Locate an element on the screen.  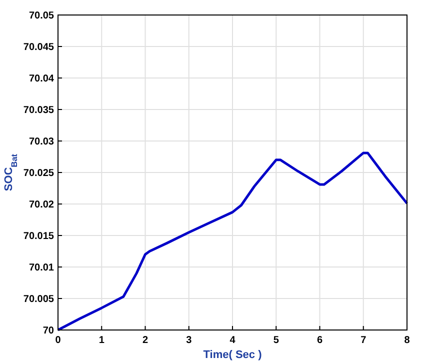
x-tick-label: 5 is located at coordinates (276, 340).